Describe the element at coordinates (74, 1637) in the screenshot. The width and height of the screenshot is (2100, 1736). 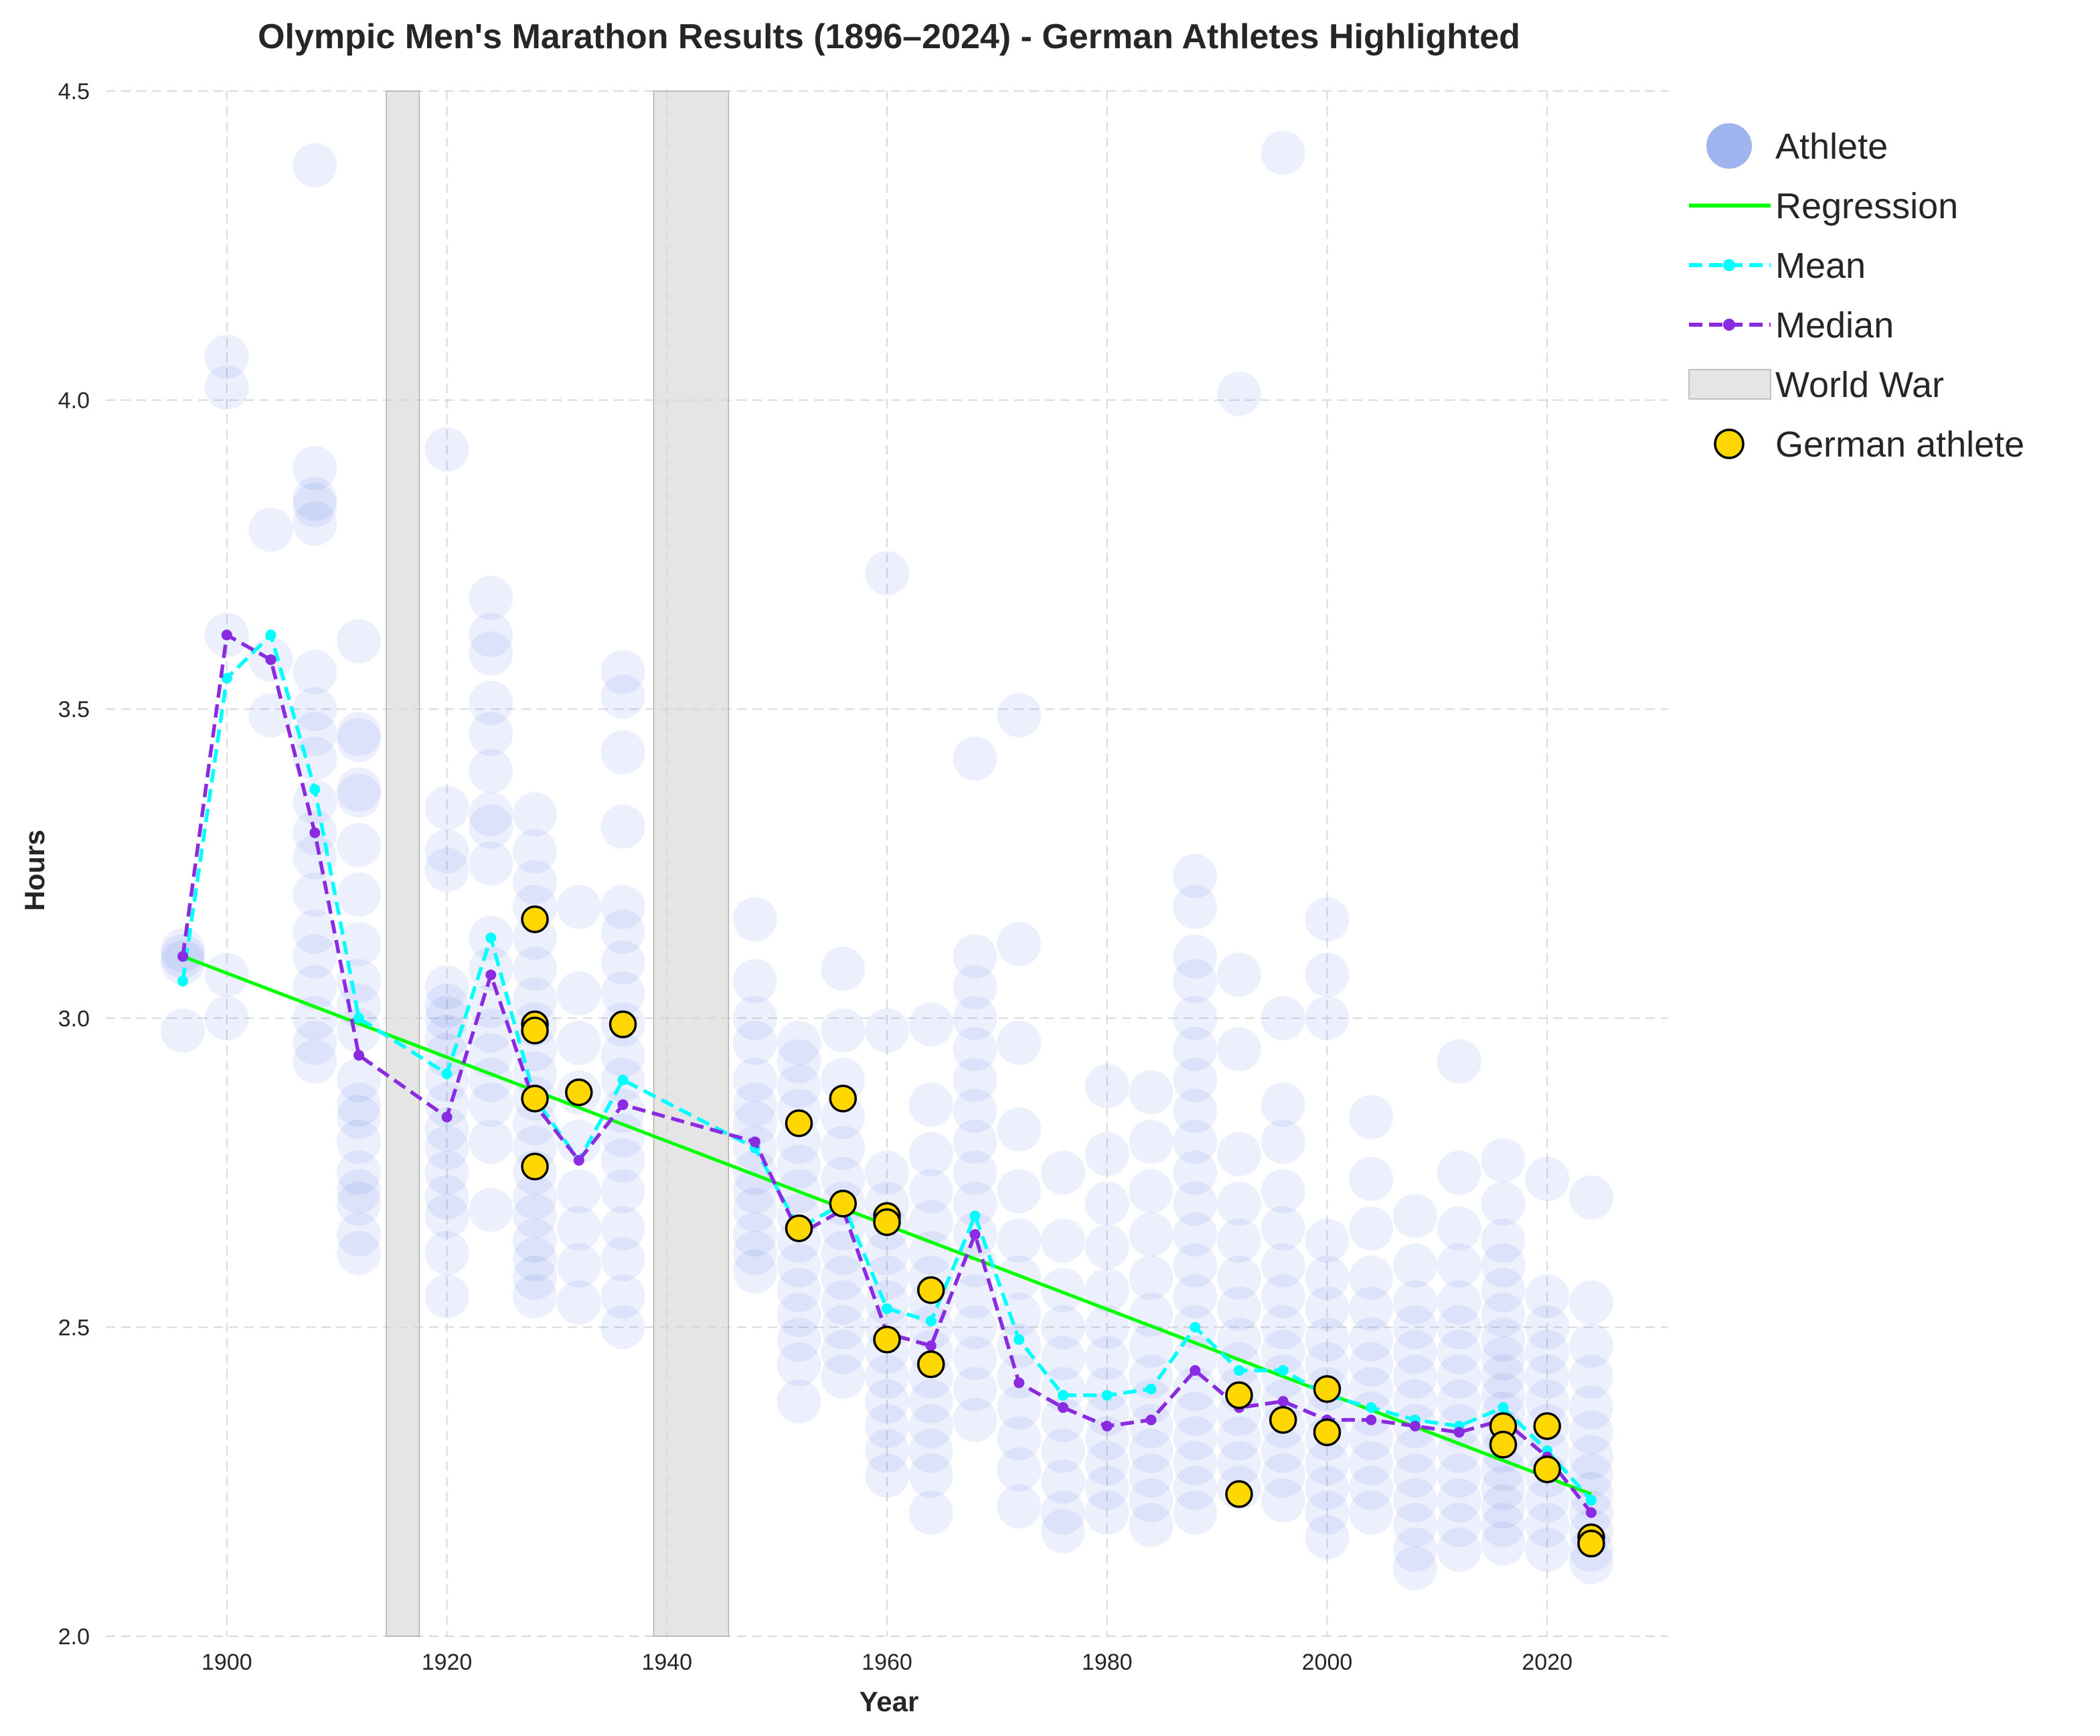
I see `y-tick-label: 2.0` at that location.